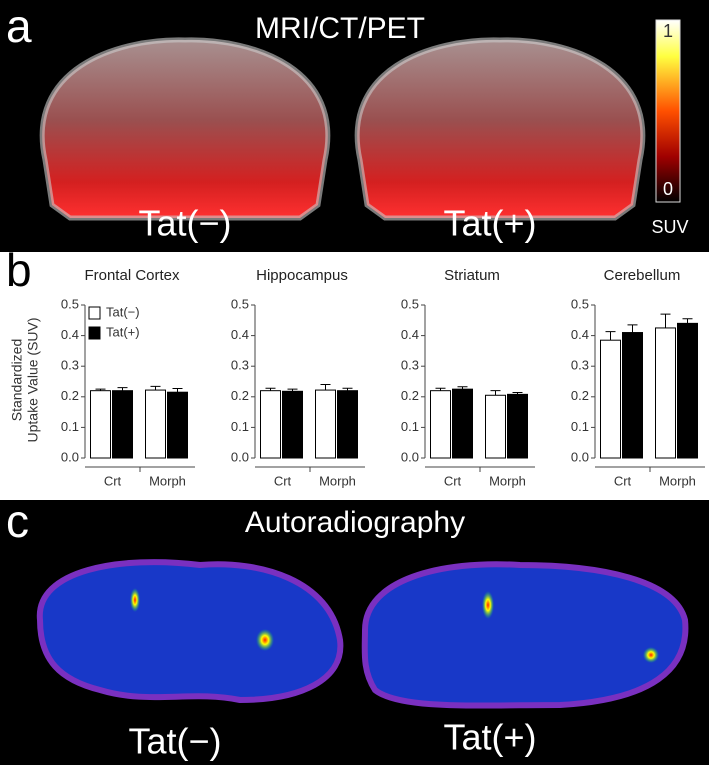  I want to click on chart-title: Frontal Cortex, so click(132, 275).